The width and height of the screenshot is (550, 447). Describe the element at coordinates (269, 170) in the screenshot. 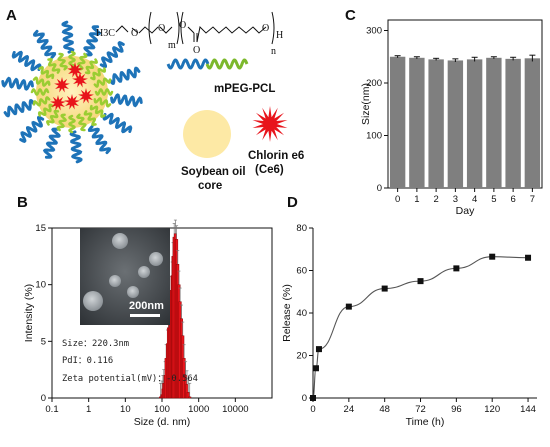

I see `legend-ce6-line2: (Ce6)` at that location.